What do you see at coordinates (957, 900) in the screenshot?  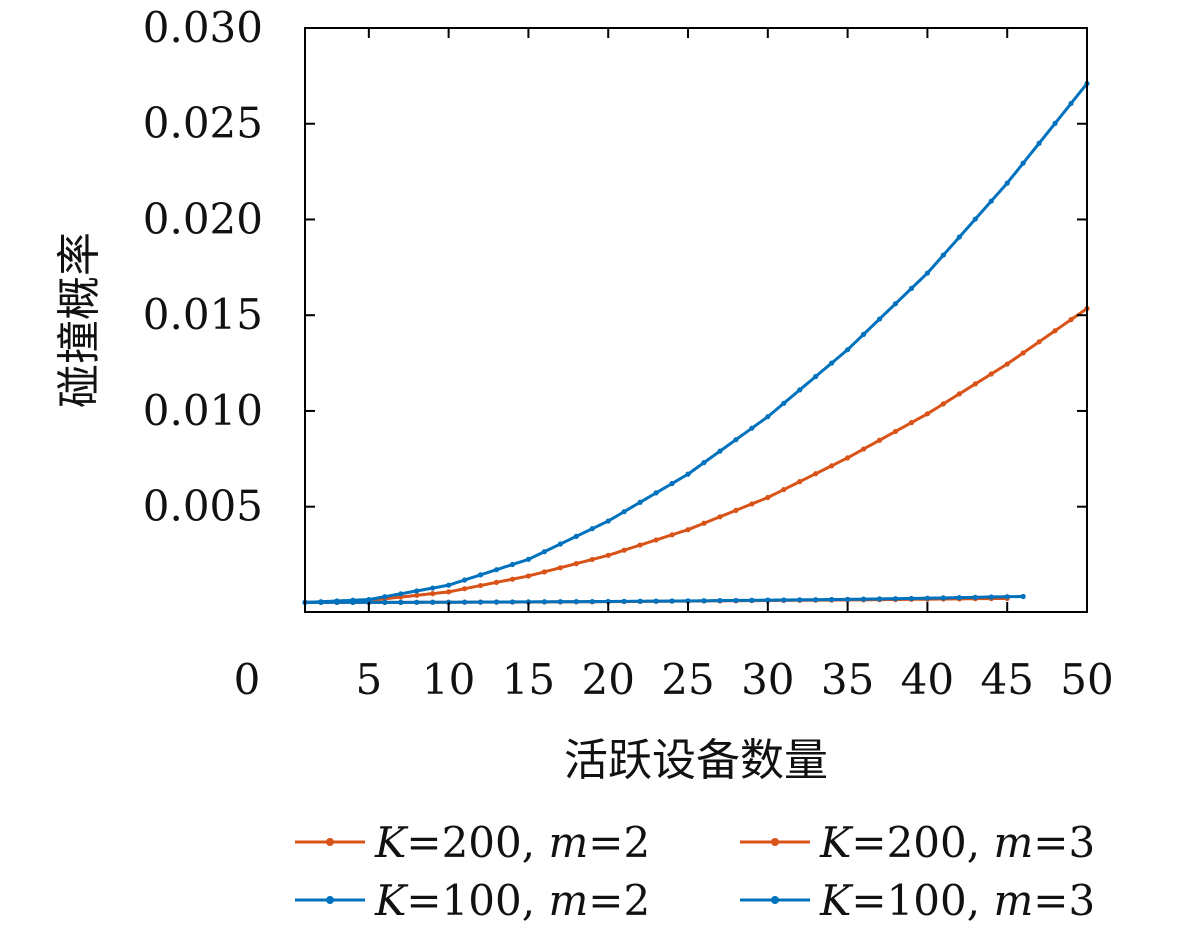 I see `legend-label: K=100, m=3` at bounding box center [957, 900].